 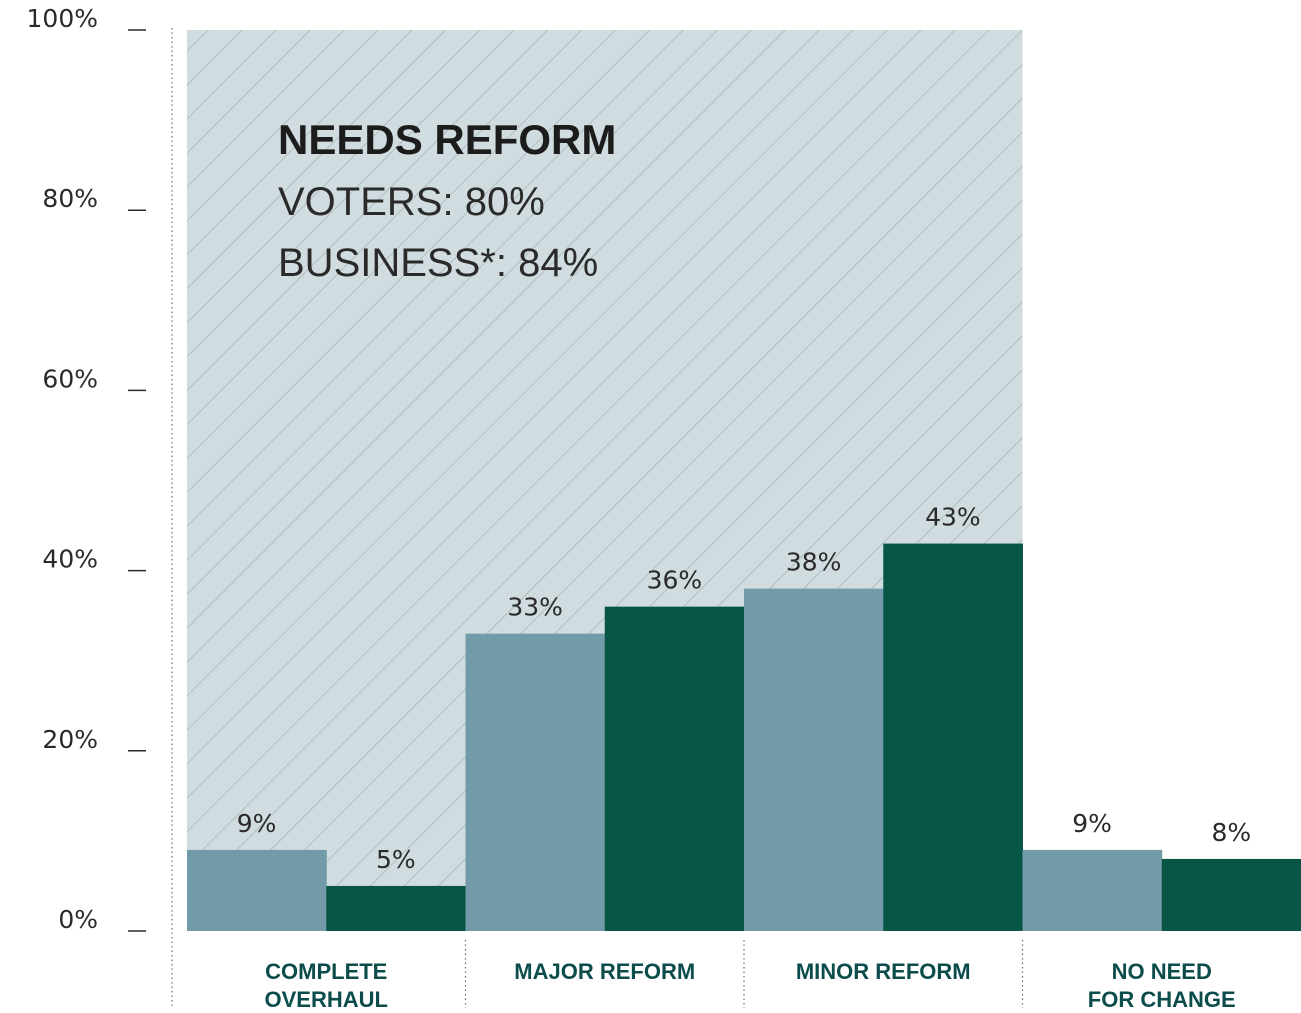 What do you see at coordinates (535, 607) in the screenshot?
I see `bar-value-label: 33%` at bounding box center [535, 607].